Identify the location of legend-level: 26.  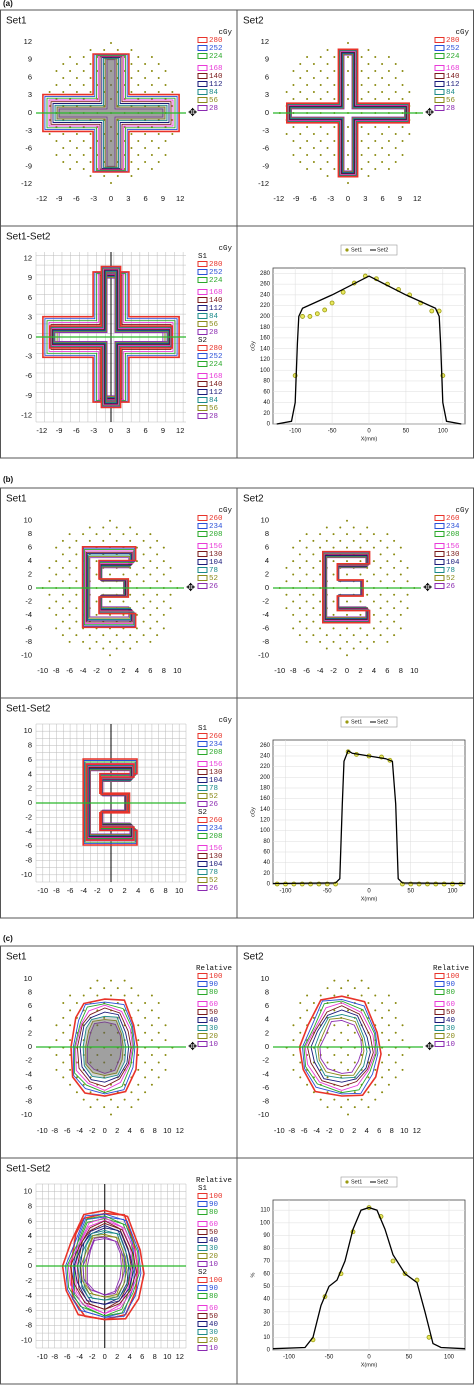
(214, 587).